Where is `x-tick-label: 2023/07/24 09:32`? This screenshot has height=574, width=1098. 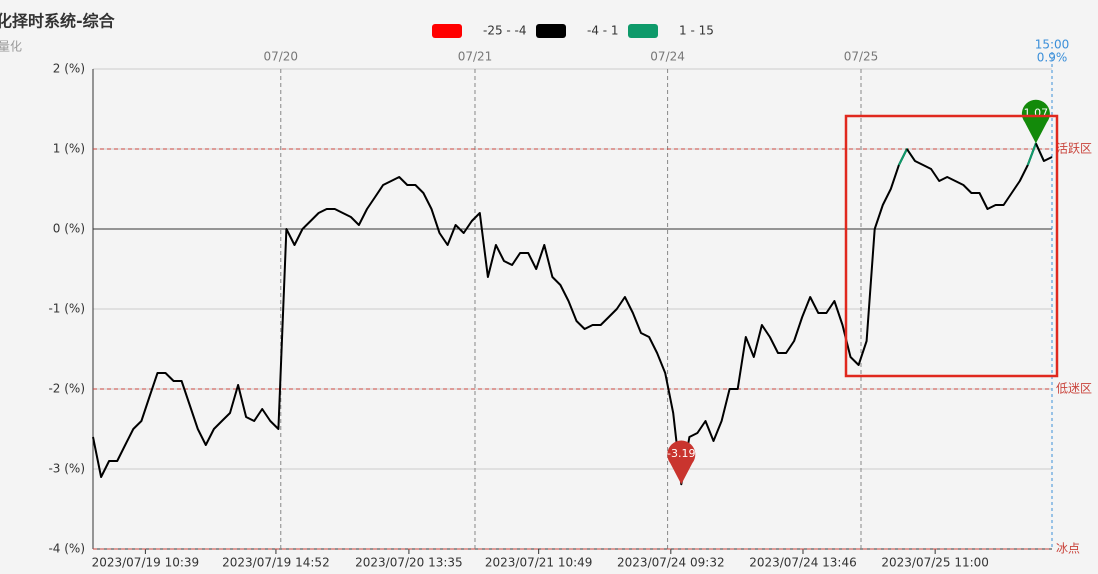
x-tick-label: 2023/07/24 09:32 is located at coordinates (671, 563).